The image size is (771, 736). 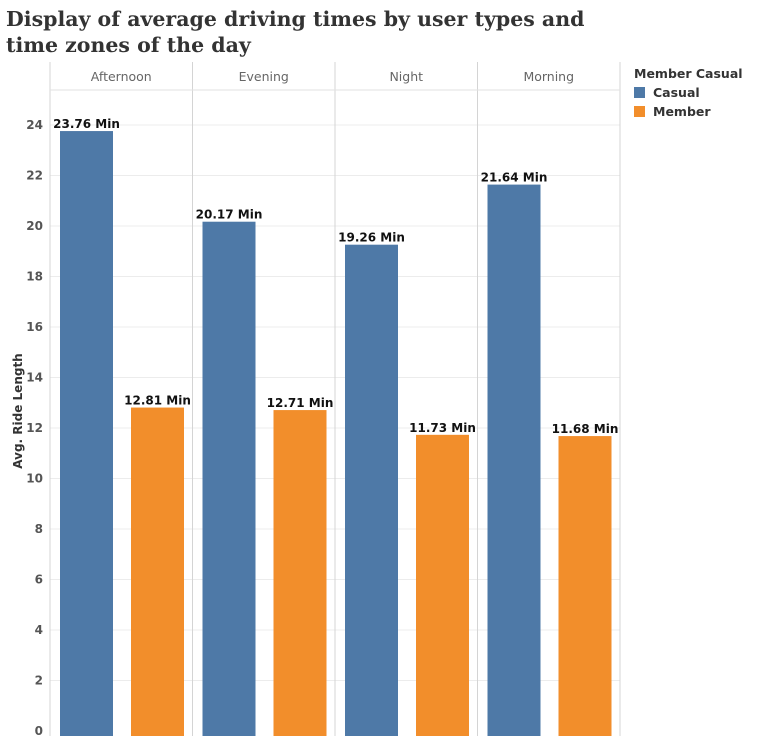 I want to click on data-label: 23.76 Min, so click(x=86, y=124).